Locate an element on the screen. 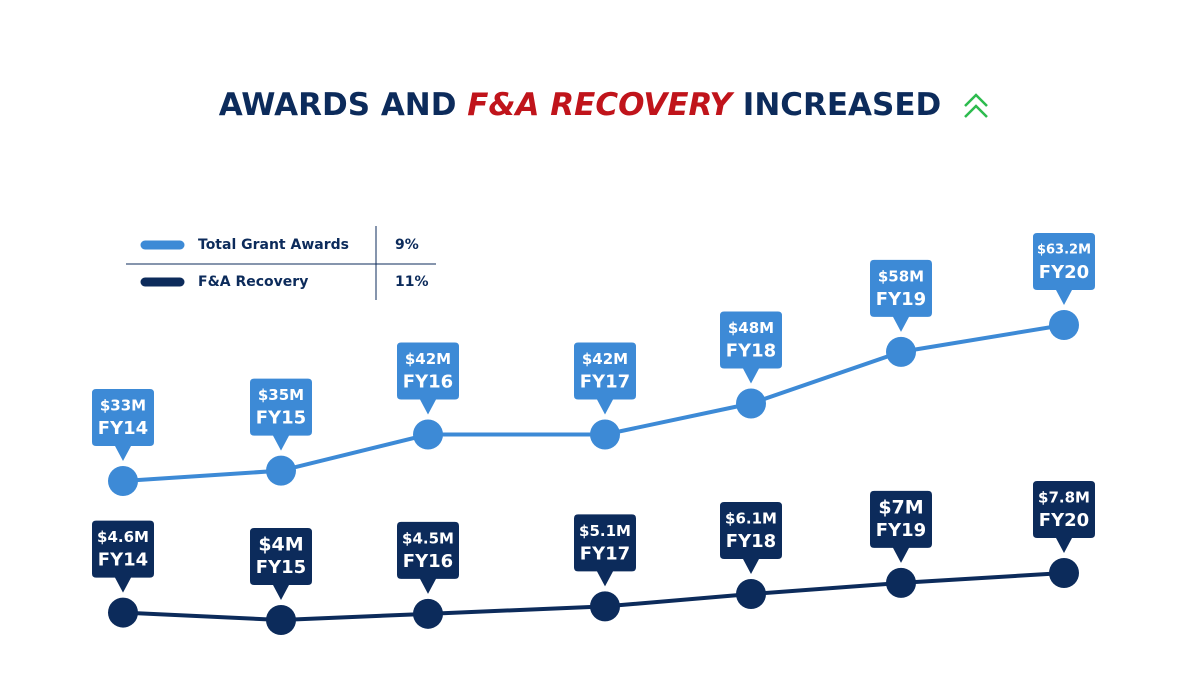 The width and height of the screenshot is (1201, 691). data-label: $4.5M is located at coordinates (428, 538).